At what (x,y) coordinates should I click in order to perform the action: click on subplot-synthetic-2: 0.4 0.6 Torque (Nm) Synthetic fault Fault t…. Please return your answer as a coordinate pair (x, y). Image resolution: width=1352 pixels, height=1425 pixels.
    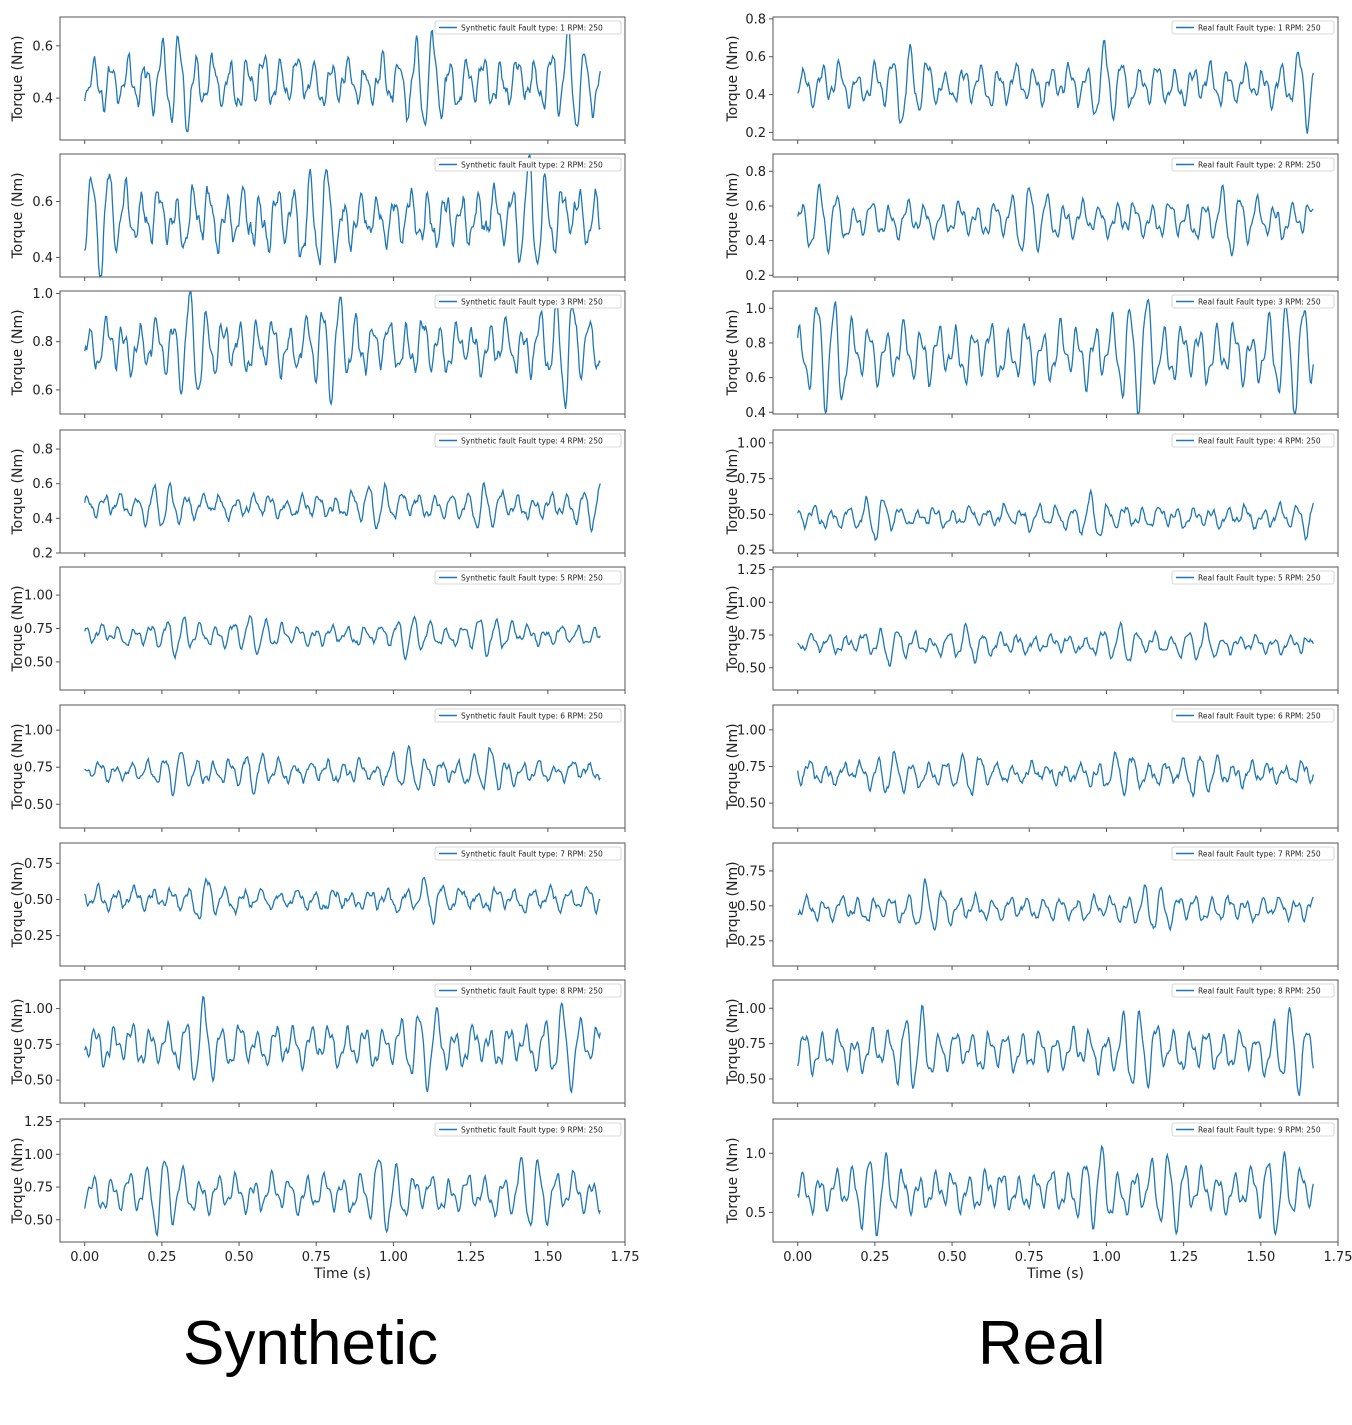
    Looking at the image, I should click on (318, 217).